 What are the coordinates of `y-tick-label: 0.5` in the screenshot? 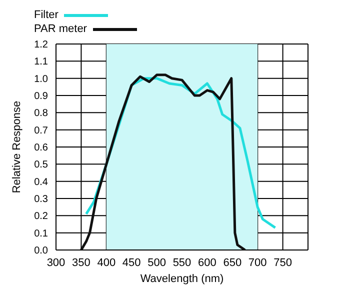 It's located at (41, 165).